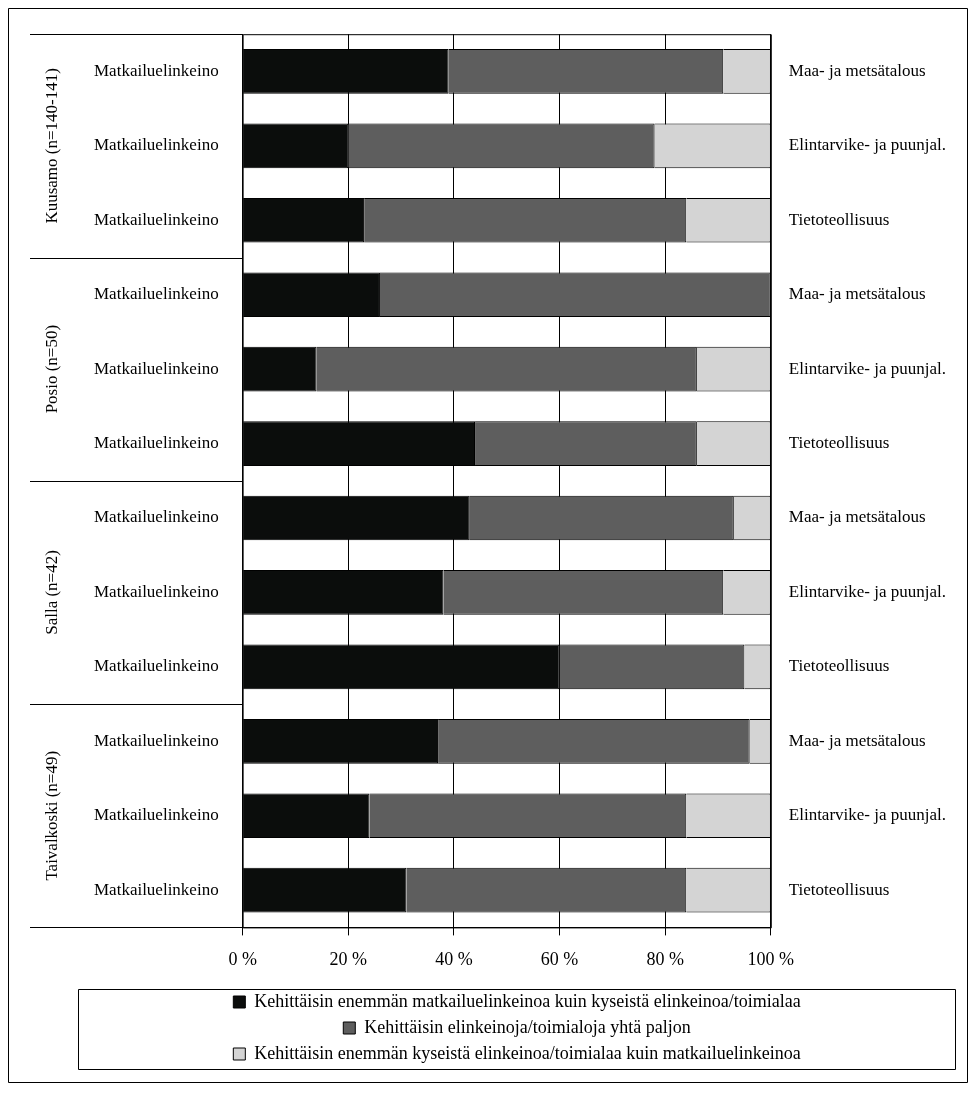  Describe the element at coordinates (527, 1000) in the screenshot. I see `legend-label: Kehittäisin enemmän matkailuelinkeinoa kuin kyseistä elinkeinoa/toimialaa` at that location.